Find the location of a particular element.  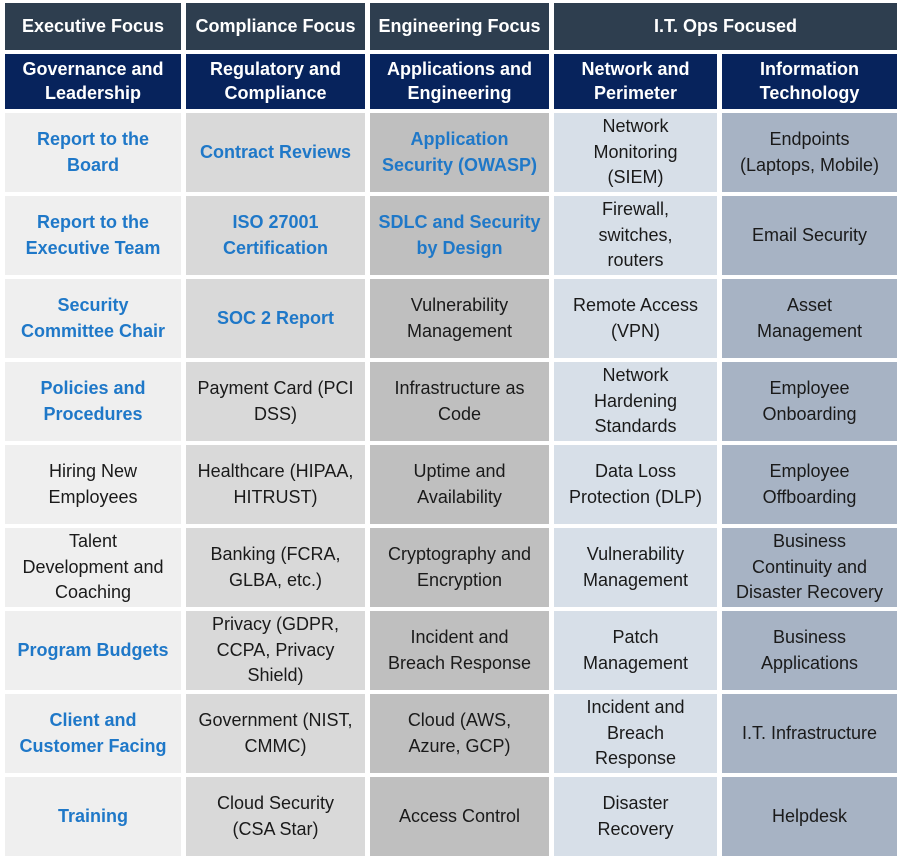

matrix-cell: Healthcare (HIPAA, HITRUST) is located at coordinates (275, 484).